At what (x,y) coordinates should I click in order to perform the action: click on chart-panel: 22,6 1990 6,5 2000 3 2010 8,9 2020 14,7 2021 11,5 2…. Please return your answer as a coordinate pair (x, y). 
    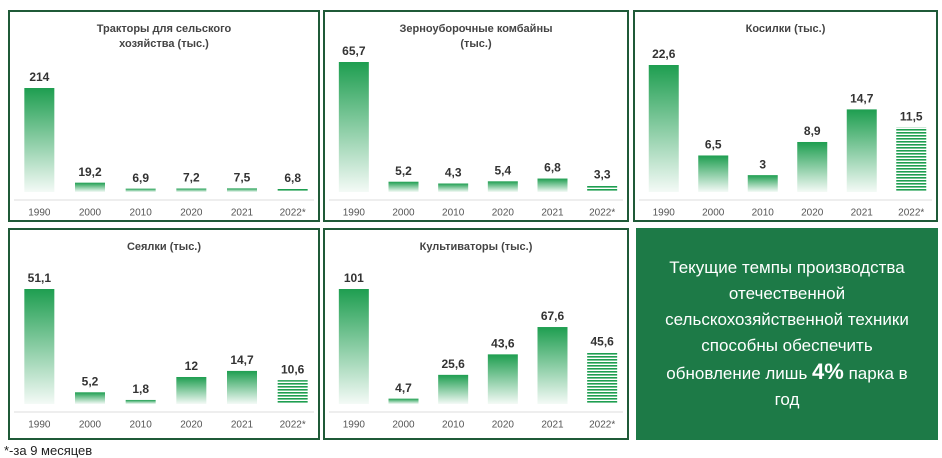
    Looking at the image, I should click on (785, 116).